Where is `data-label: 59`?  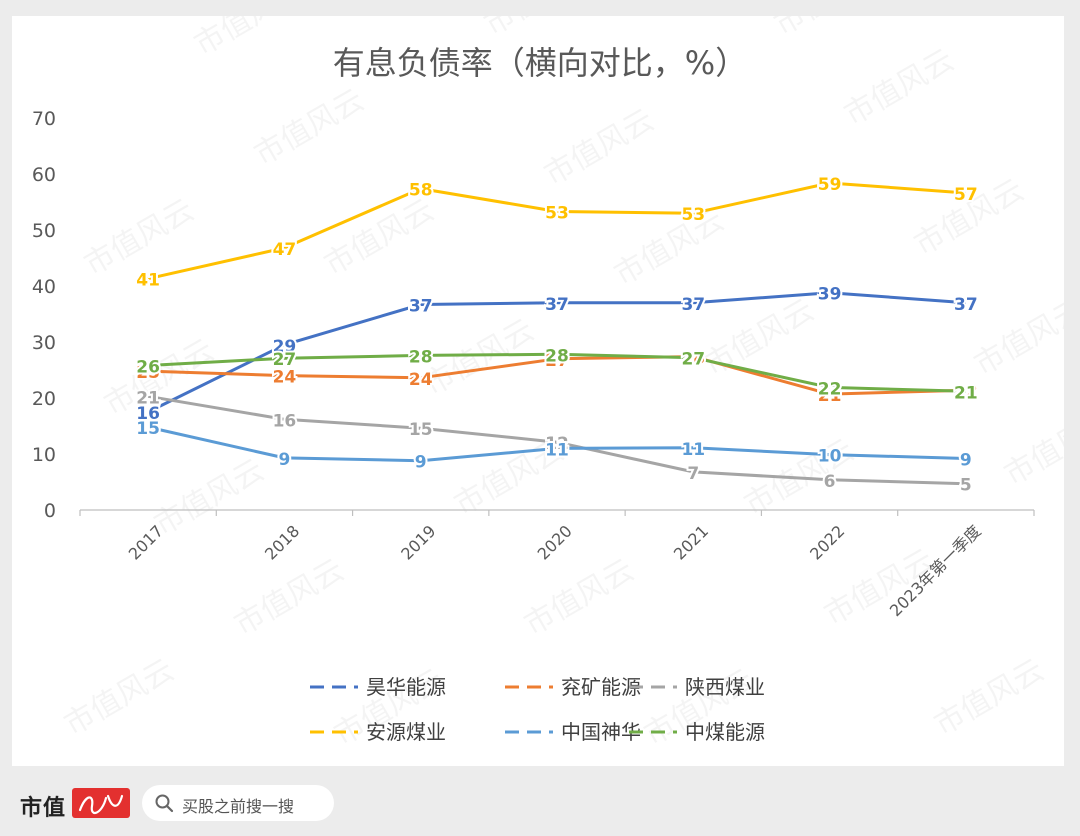
data-label: 59 is located at coordinates (830, 185).